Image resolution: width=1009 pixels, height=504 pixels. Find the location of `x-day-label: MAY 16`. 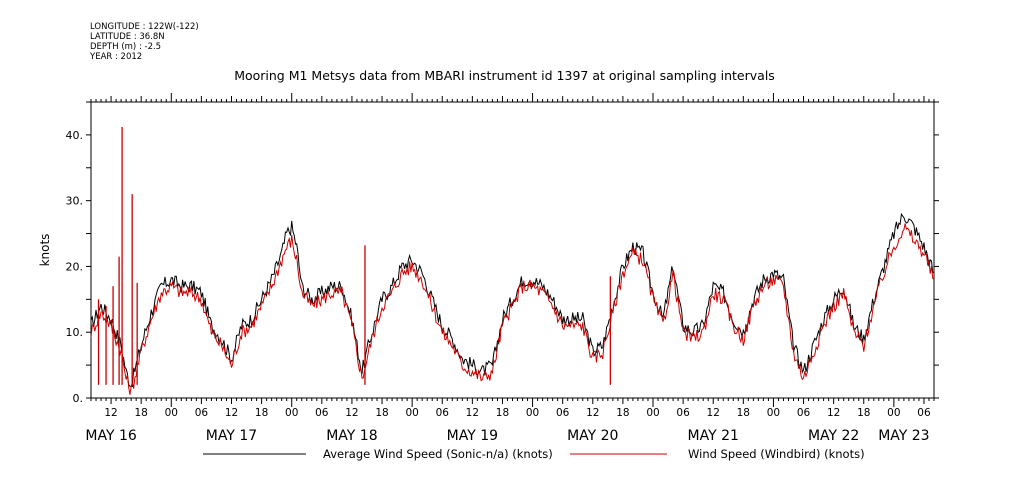

x-day-label: MAY 16 is located at coordinates (110, 436).